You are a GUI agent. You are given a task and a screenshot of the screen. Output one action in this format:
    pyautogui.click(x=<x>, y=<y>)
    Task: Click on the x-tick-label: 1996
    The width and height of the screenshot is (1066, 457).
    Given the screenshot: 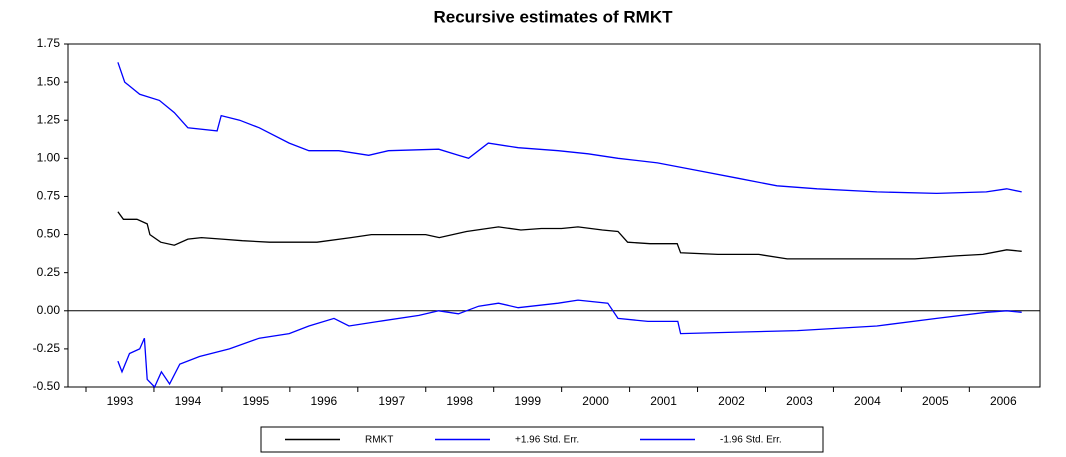 What is the action you would take?
    pyautogui.click(x=323, y=401)
    